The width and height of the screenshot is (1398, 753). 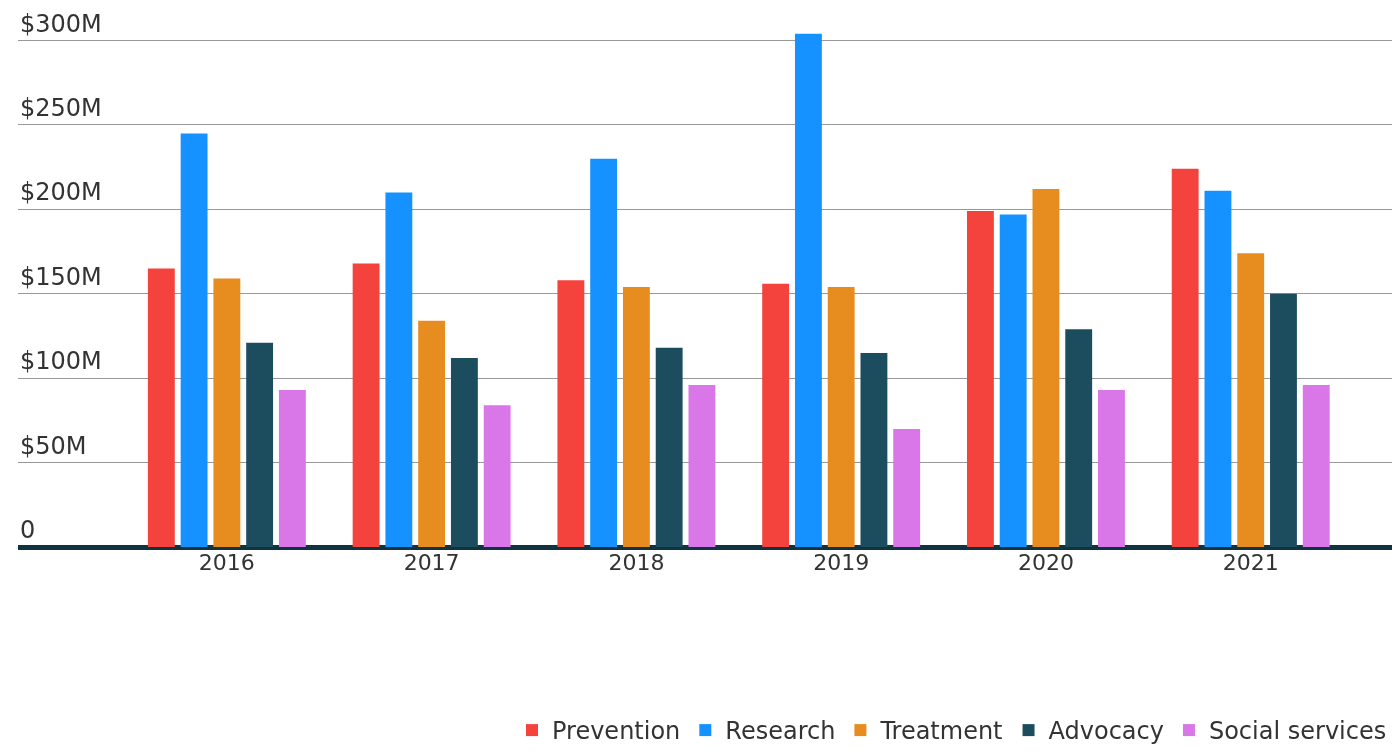 What do you see at coordinates (1045, 563) in the screenshot?
I see `x-tick-label: 2020` at bounding box center [1045, 563].